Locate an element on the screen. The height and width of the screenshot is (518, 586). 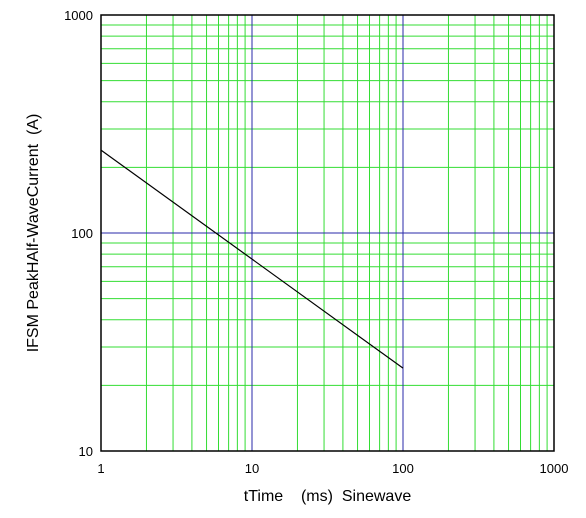
x-tick-label: 1 is located at coordinates (100, 468).